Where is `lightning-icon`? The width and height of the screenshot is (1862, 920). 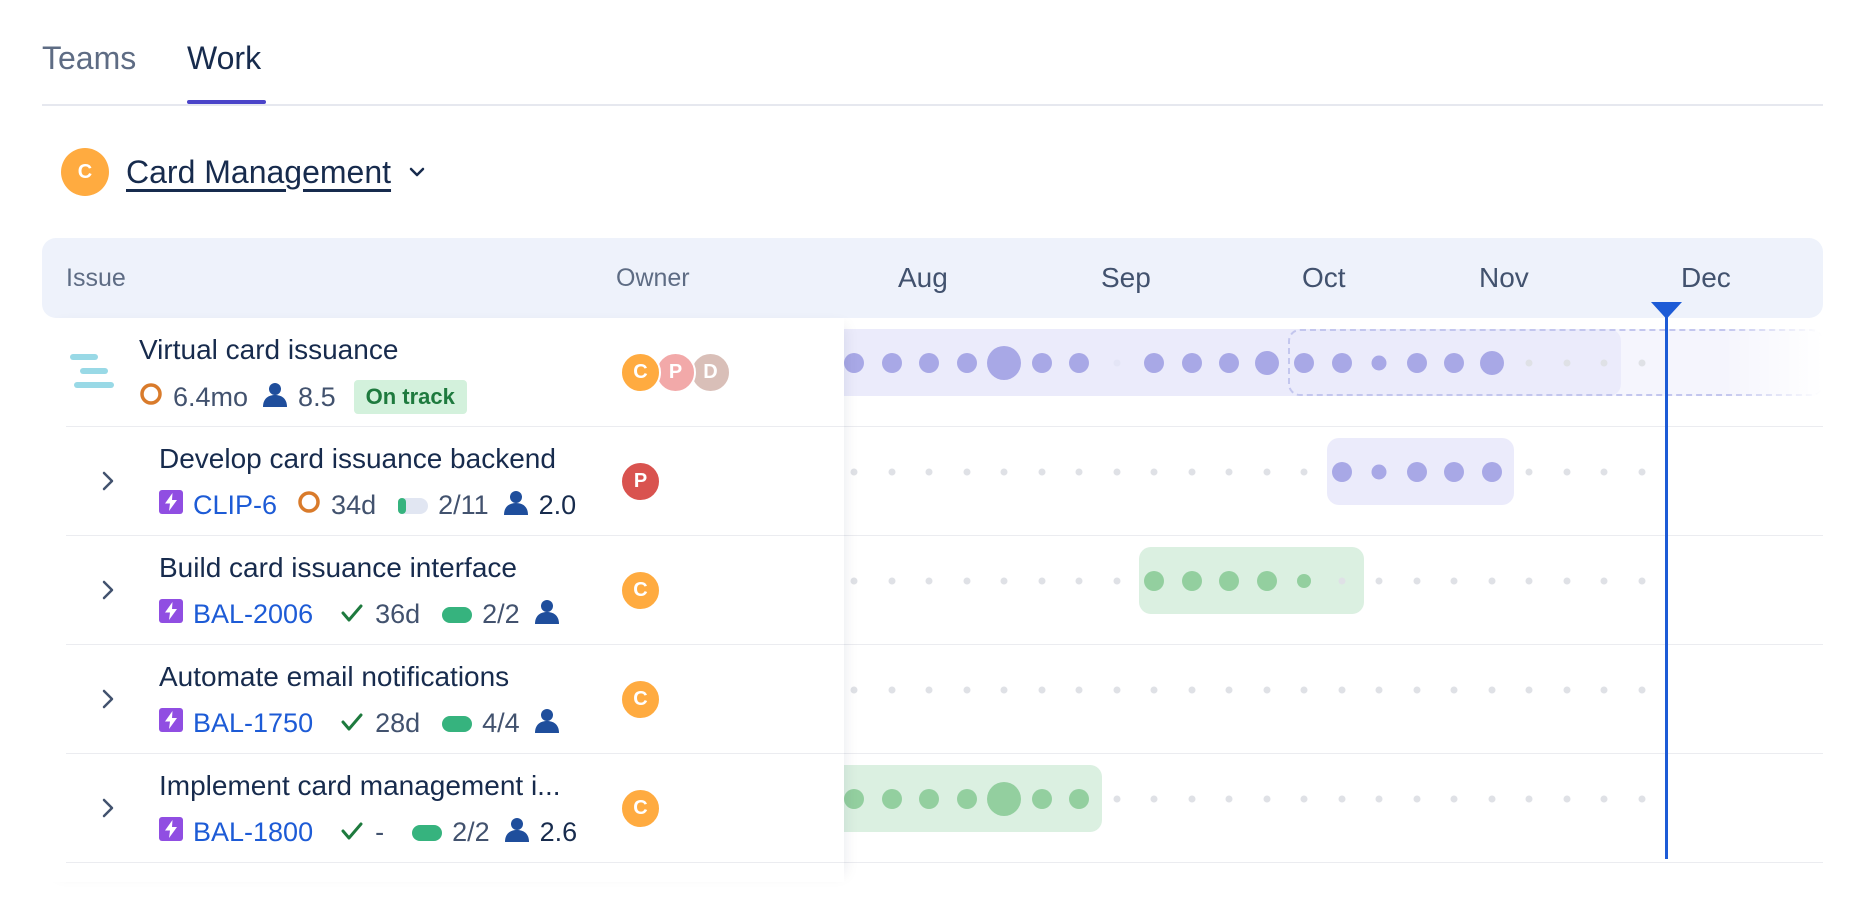
lightning-icon is located at coordinates (171, 832).